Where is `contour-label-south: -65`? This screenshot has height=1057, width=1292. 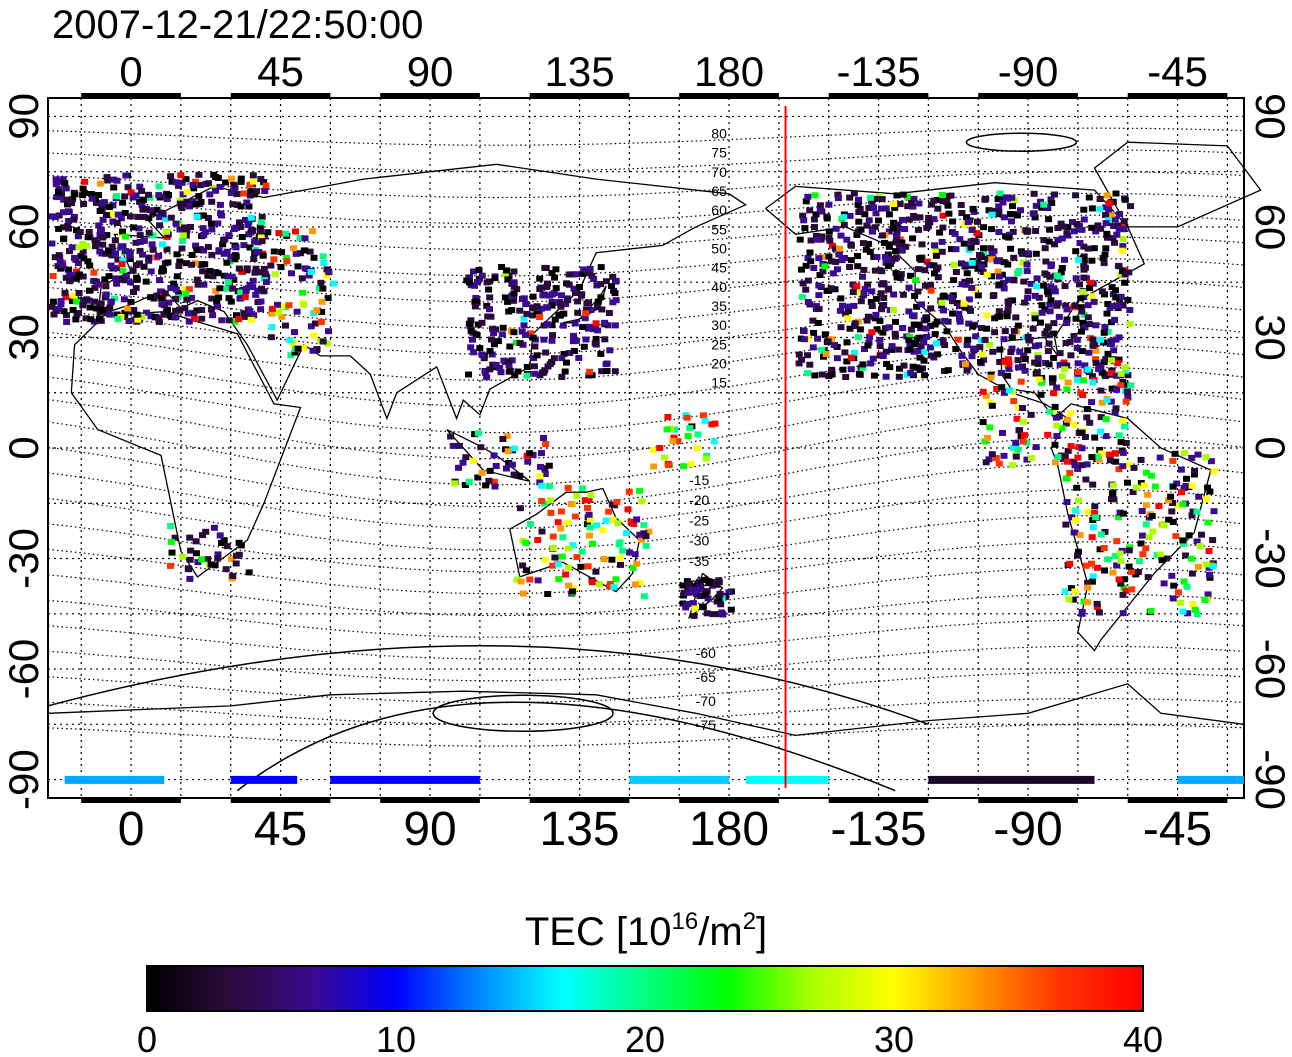
contour-label-south: -65 is located at coordinates (706, 677).